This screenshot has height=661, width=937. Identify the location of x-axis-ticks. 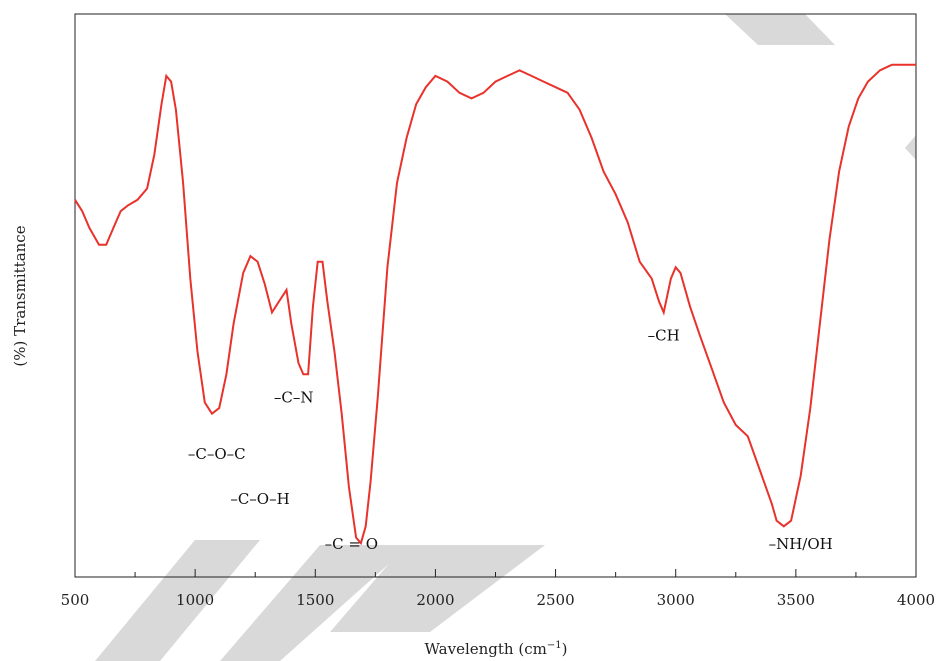
(495, 573).